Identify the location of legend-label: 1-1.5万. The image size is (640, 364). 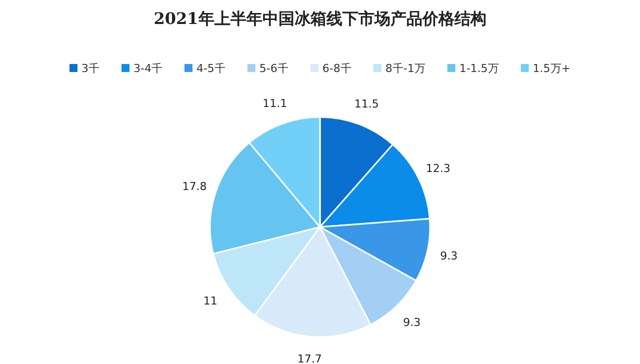
(479, 68).